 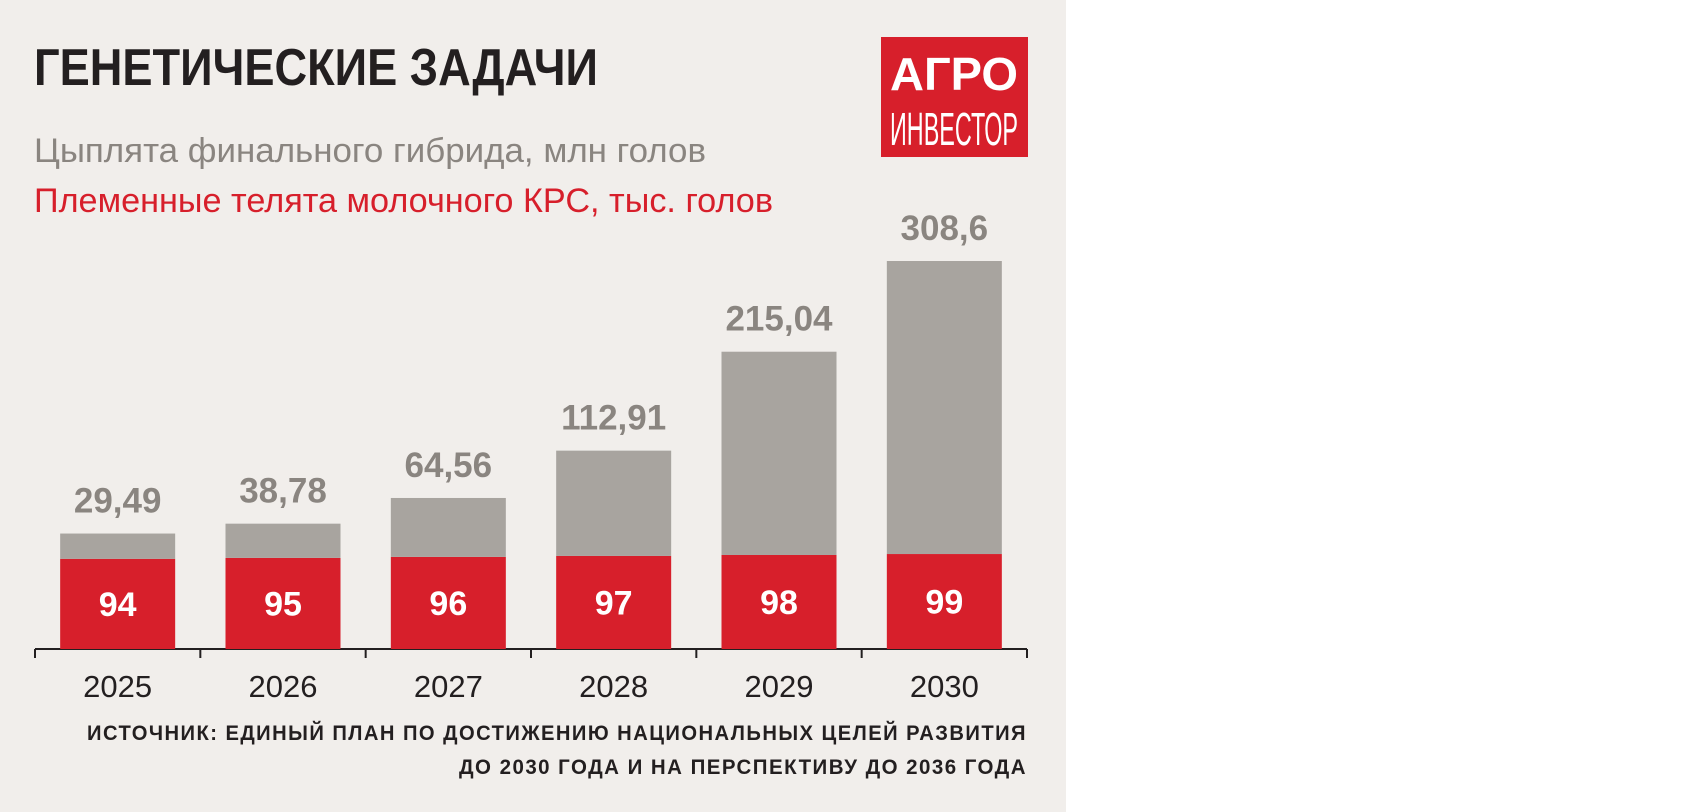 I want to click on value-label: 96, so click(x=448, y=604).